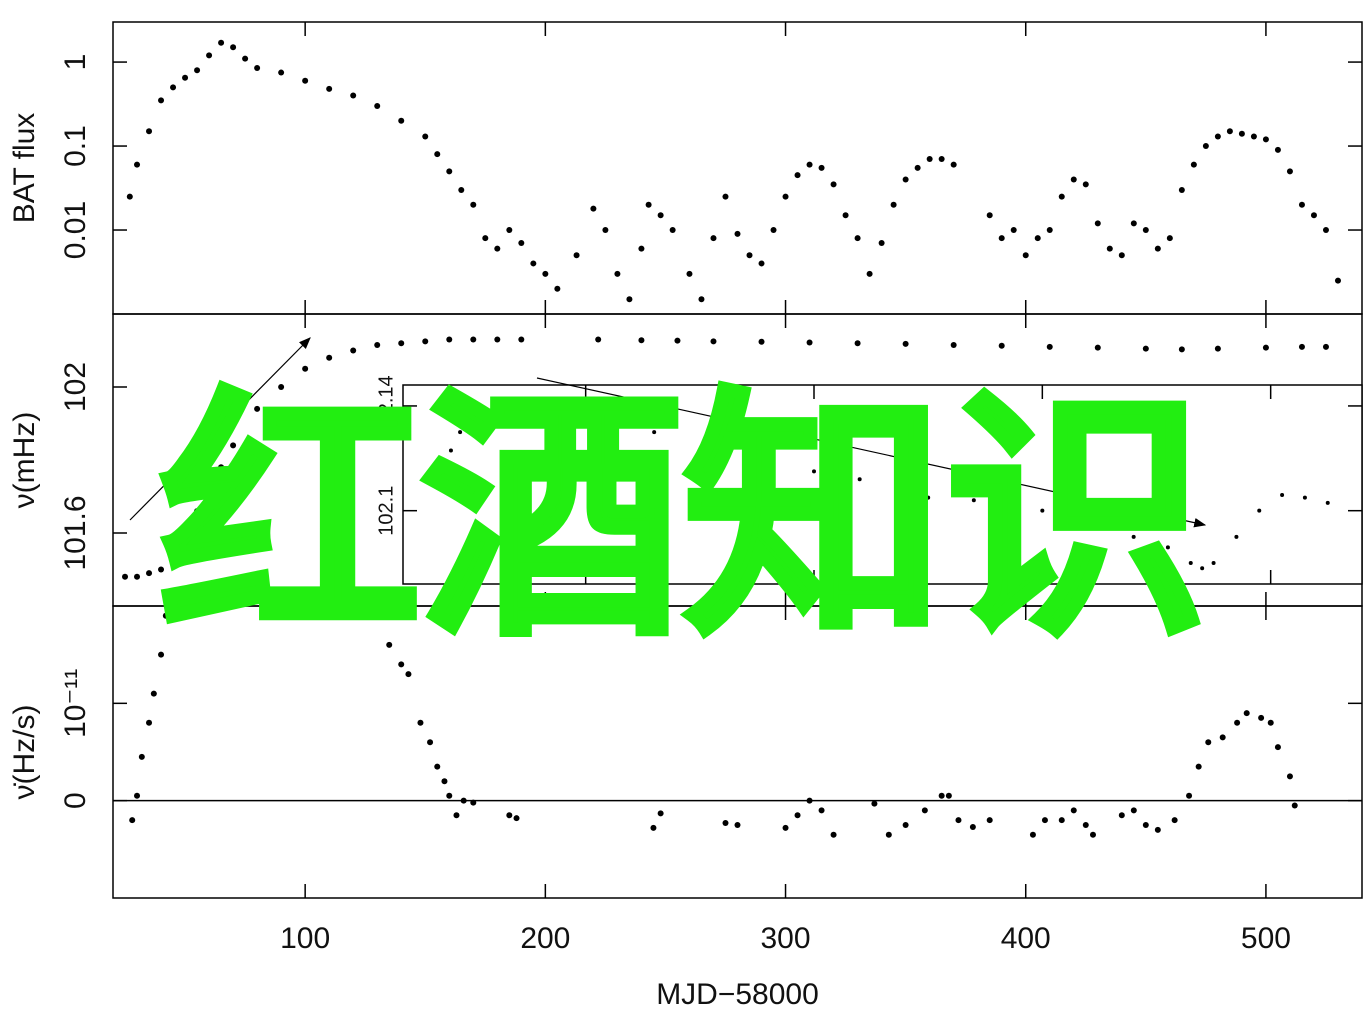 This screenshot has height=1017, width=1369. What do you see at coordinates (869, 480) in the screenshot?
I see `panel: 102.1 102.14` at bounding box center [869, 480].